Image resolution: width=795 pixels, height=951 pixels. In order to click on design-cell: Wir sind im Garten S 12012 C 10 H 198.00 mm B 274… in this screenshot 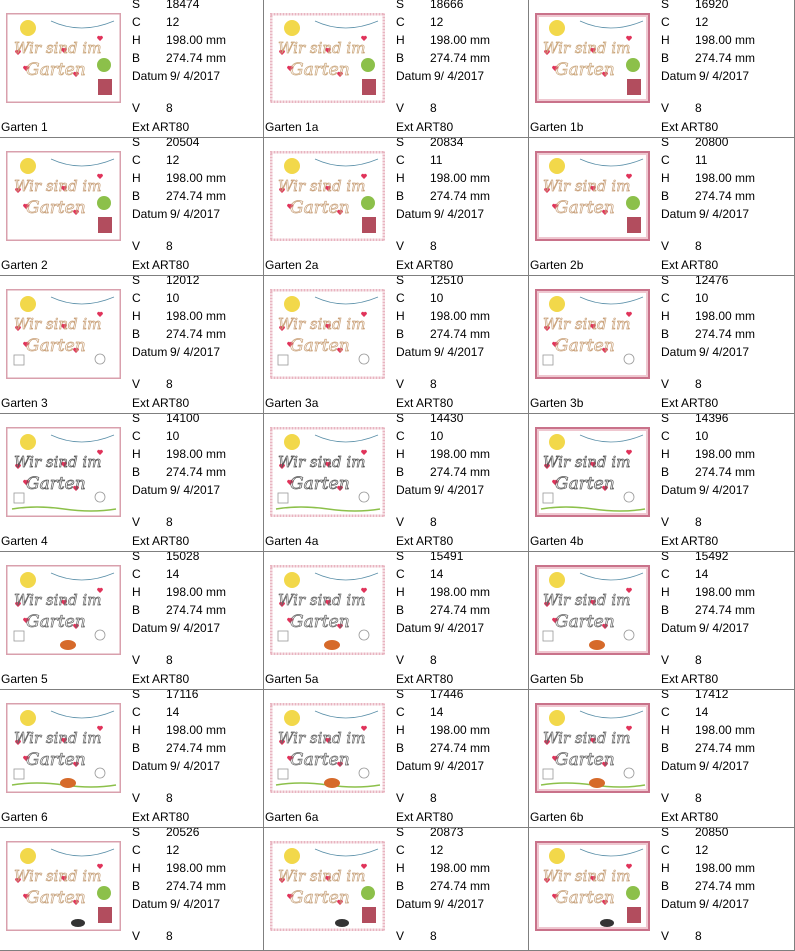, I will do `click(132, 345)`.